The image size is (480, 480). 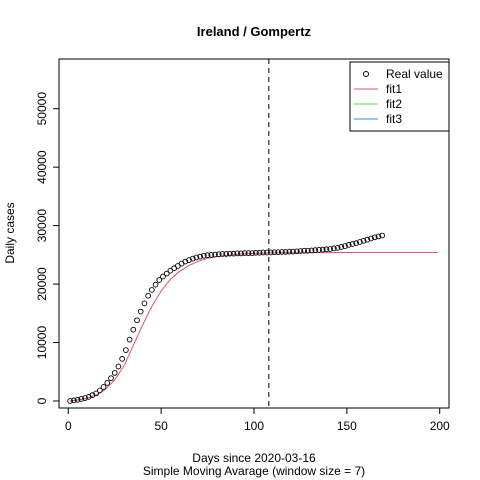 What do you see at coordinates (10, 232) in the screenshot?
I see `y-axis-label: Daily cases` at bounding box center [10, 232].